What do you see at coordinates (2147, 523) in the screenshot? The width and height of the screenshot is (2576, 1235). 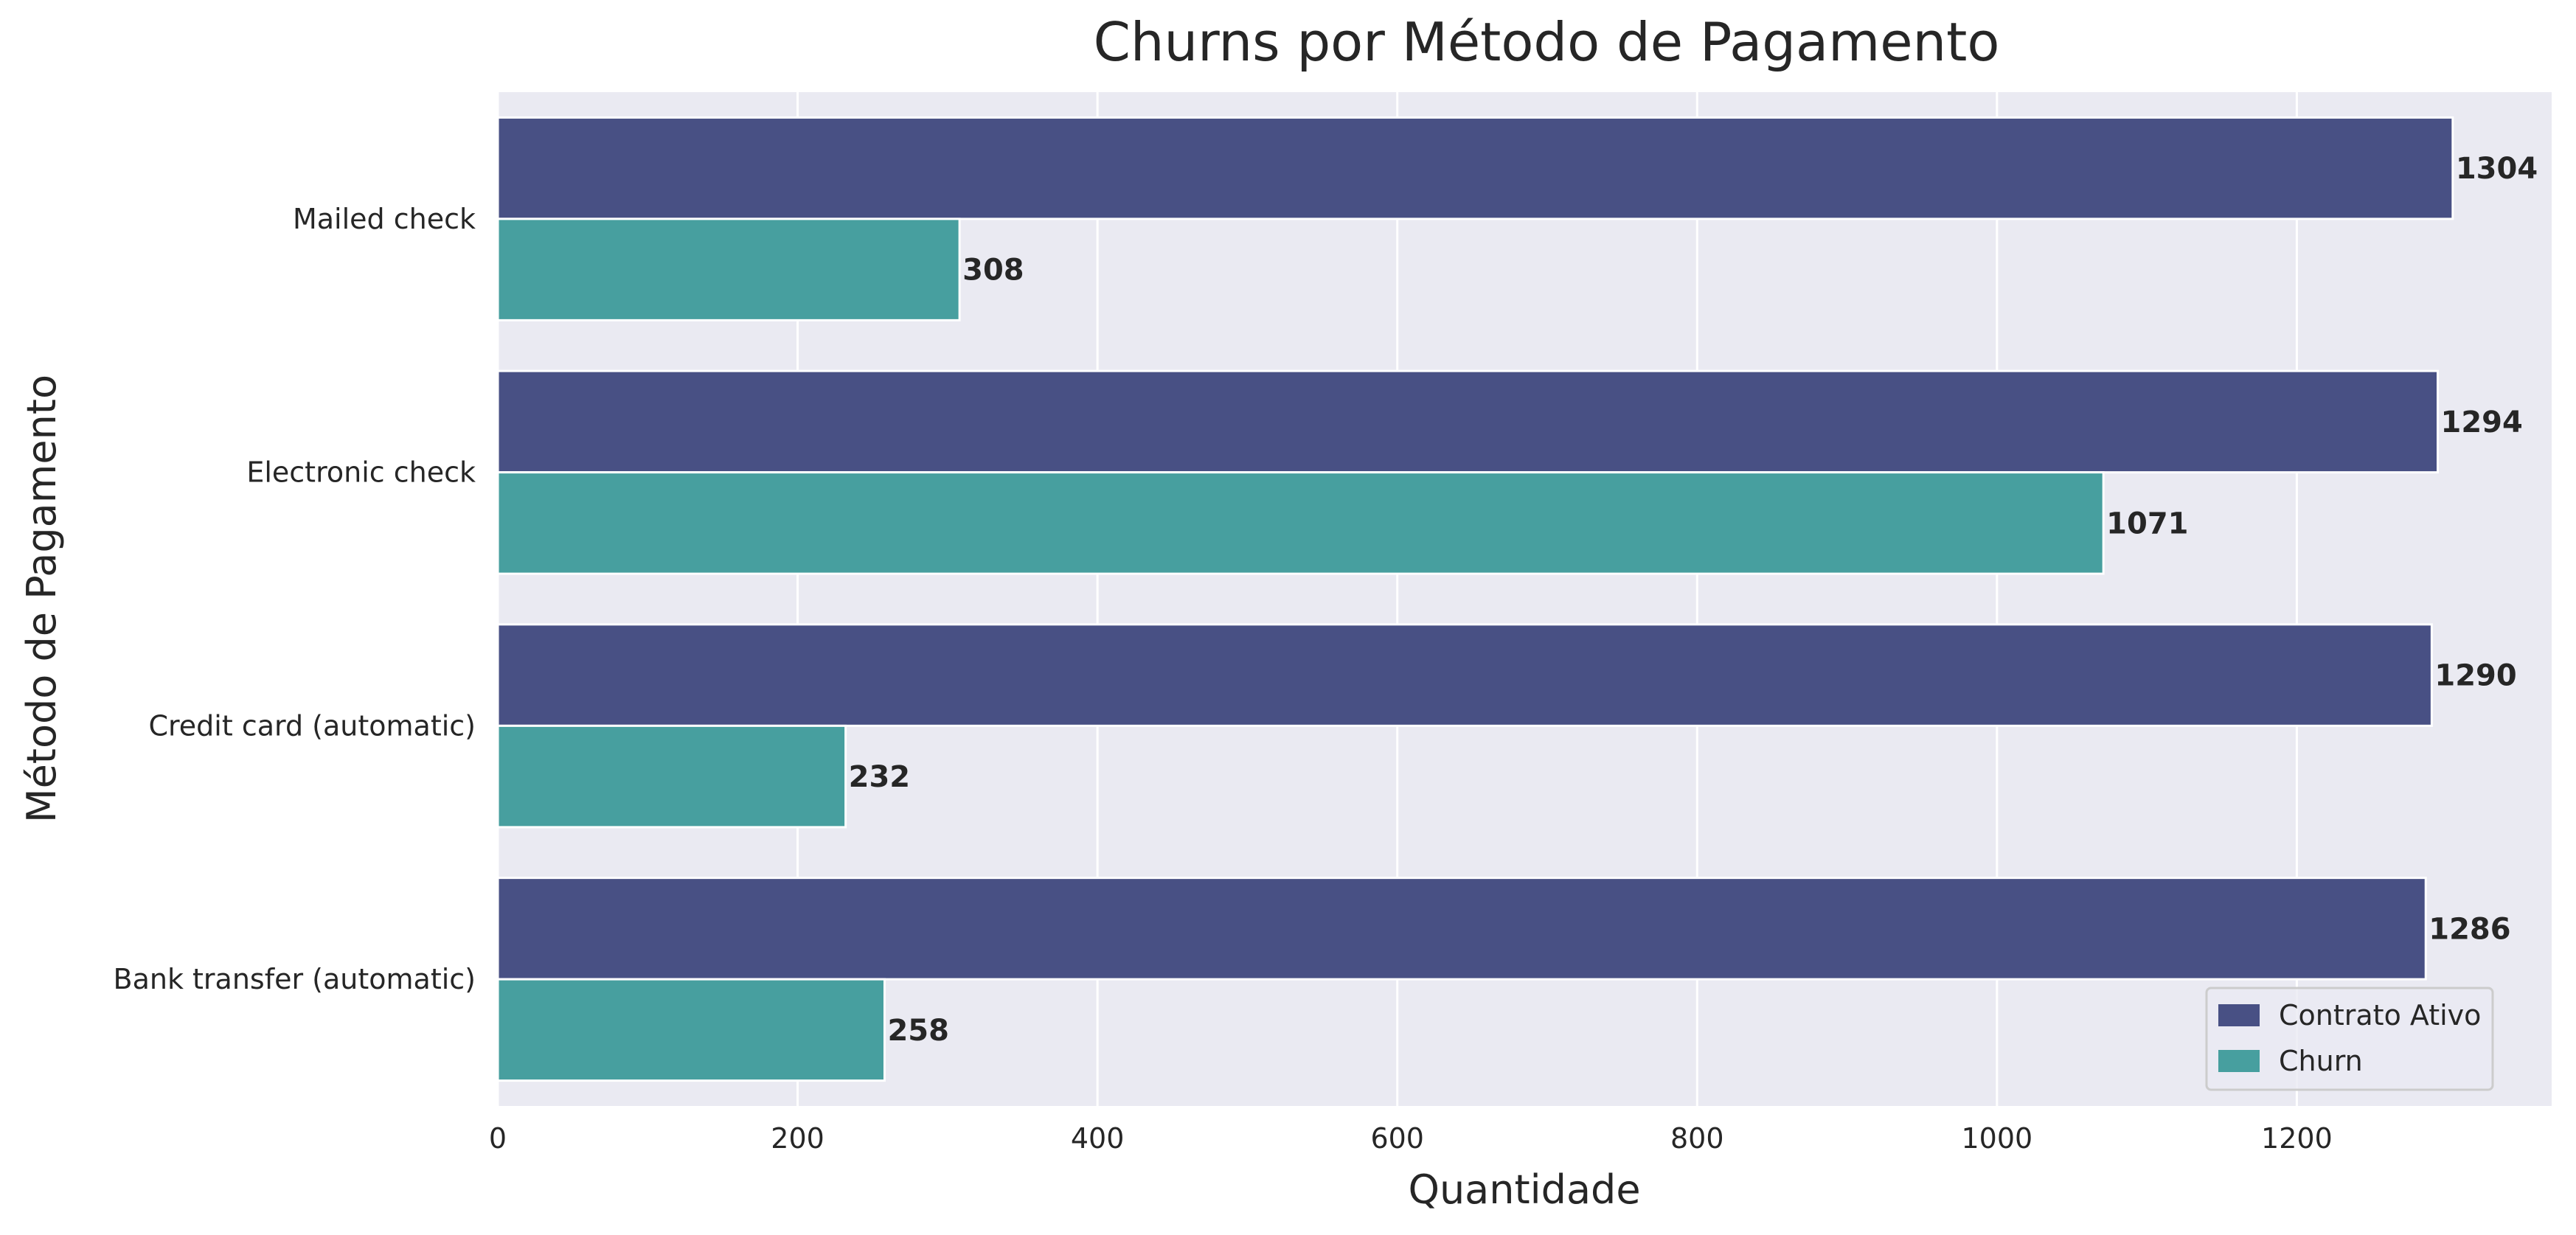 I see `data-label-churn-electronic-check: 1071` at bounding box center [2147, 523].